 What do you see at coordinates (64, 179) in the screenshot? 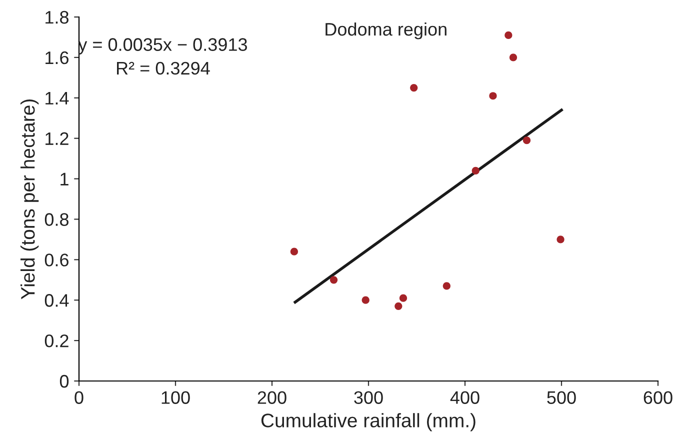
I see `y-tick-label: 1` at bounding box center [64, 179].